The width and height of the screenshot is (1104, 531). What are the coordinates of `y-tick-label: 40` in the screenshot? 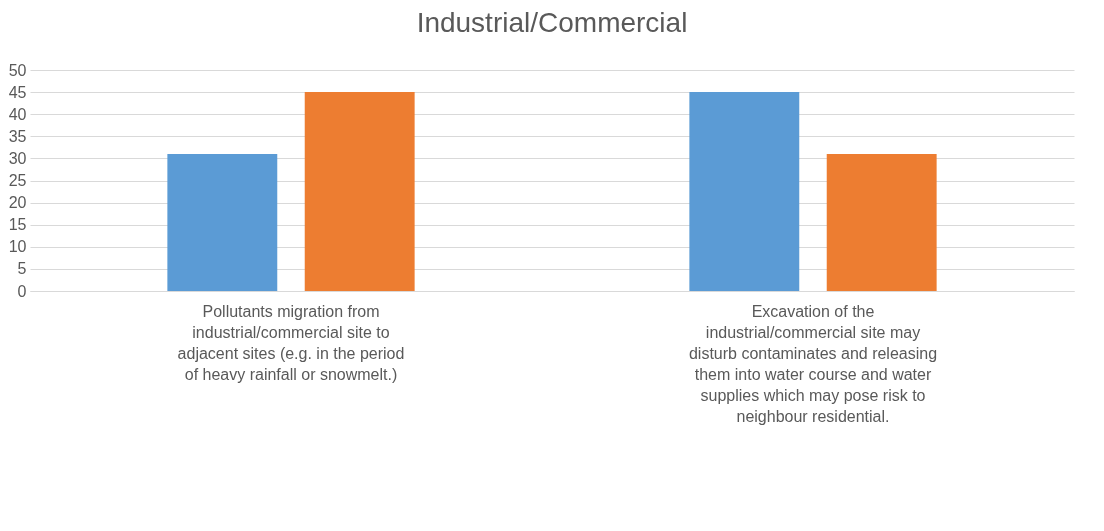 It's located at (17, 114).